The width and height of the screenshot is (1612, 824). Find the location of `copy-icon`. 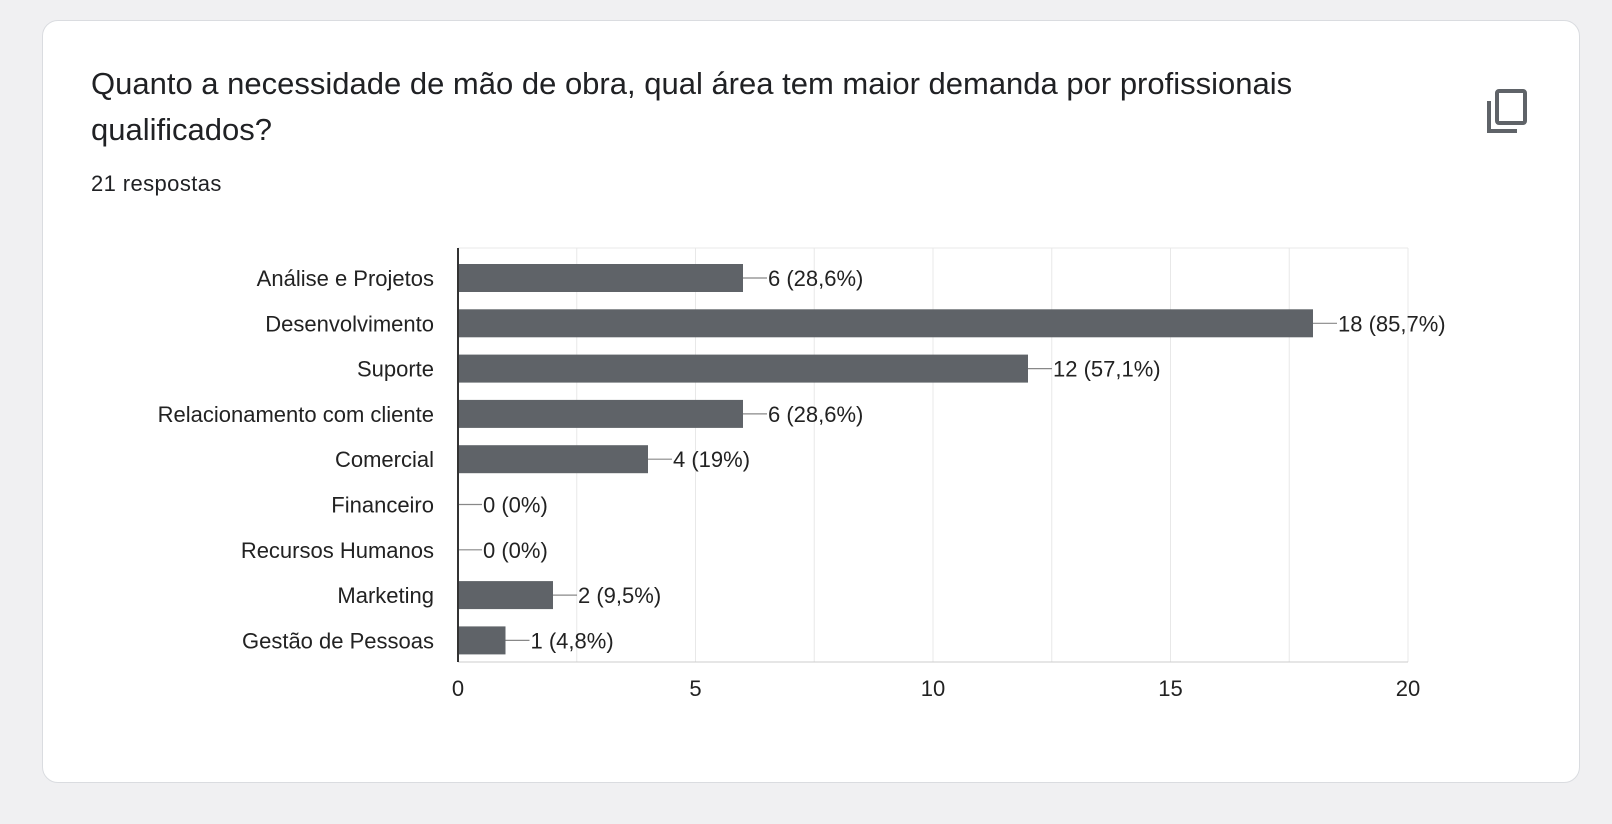

copy-icon is located at coordinates (1507, 111).